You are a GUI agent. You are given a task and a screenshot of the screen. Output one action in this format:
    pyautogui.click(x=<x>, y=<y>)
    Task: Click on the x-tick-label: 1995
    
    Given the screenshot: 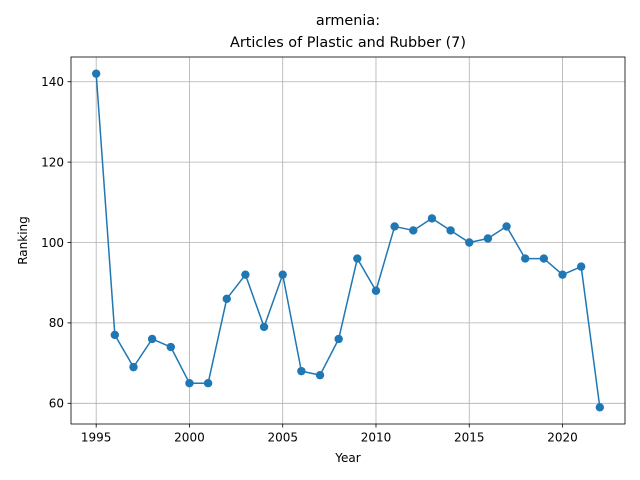 What is the action you would take?
    pyautogui.click(x=96, y=438)
    